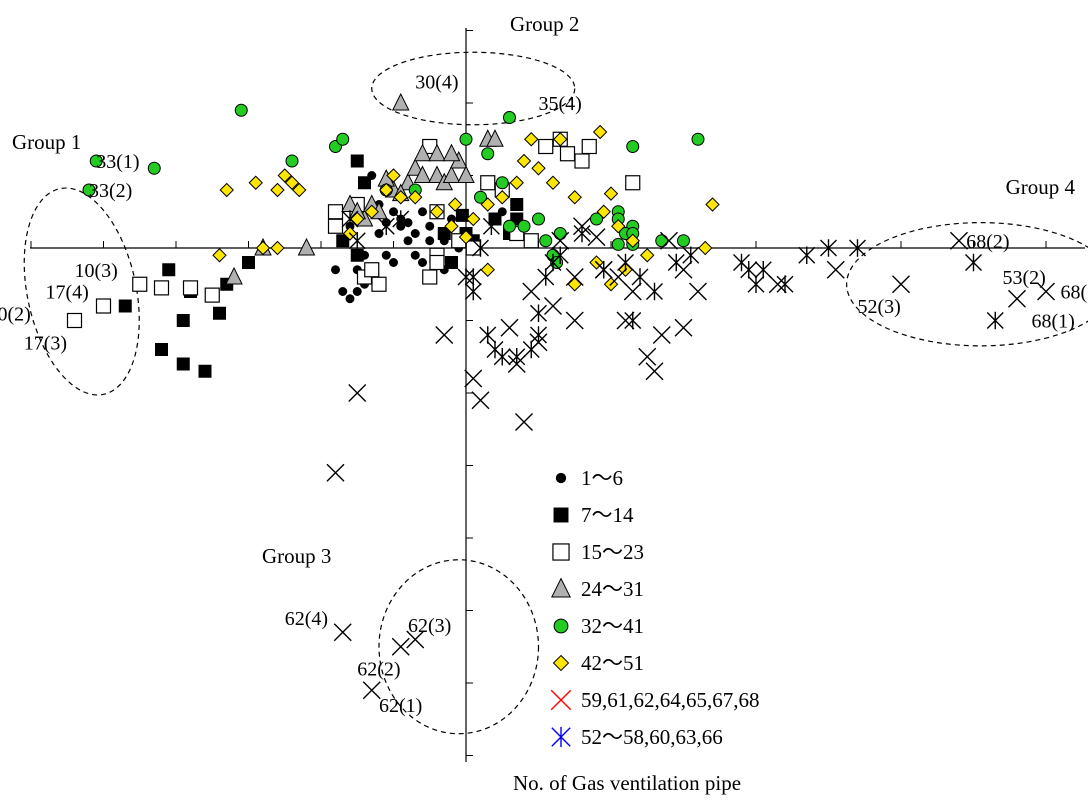 The height and width of the screenshot is (801, 1088). Describe the element at coordinates (110, 191) in the screenshot. I see `point-label: 33(2)` at that location.